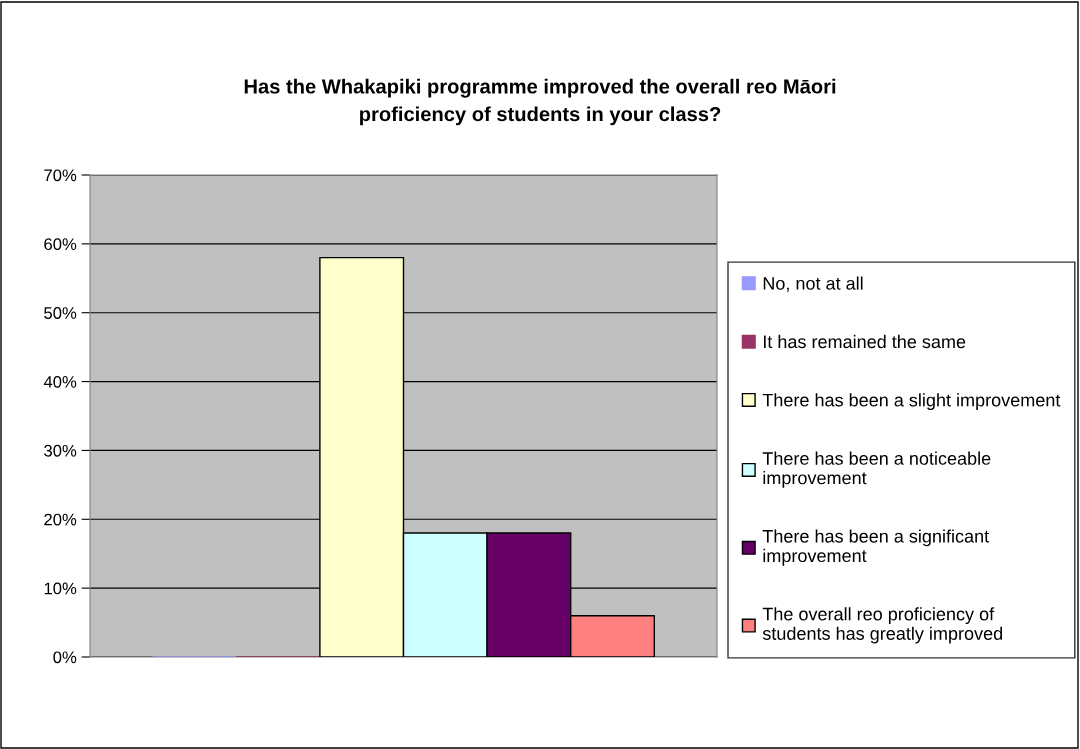 This screenshot has height=749, width=1080. Describe the element at coordinates (911, 402) in the screenshot. I see `legend-label: There has been a slight improvement` at that location.